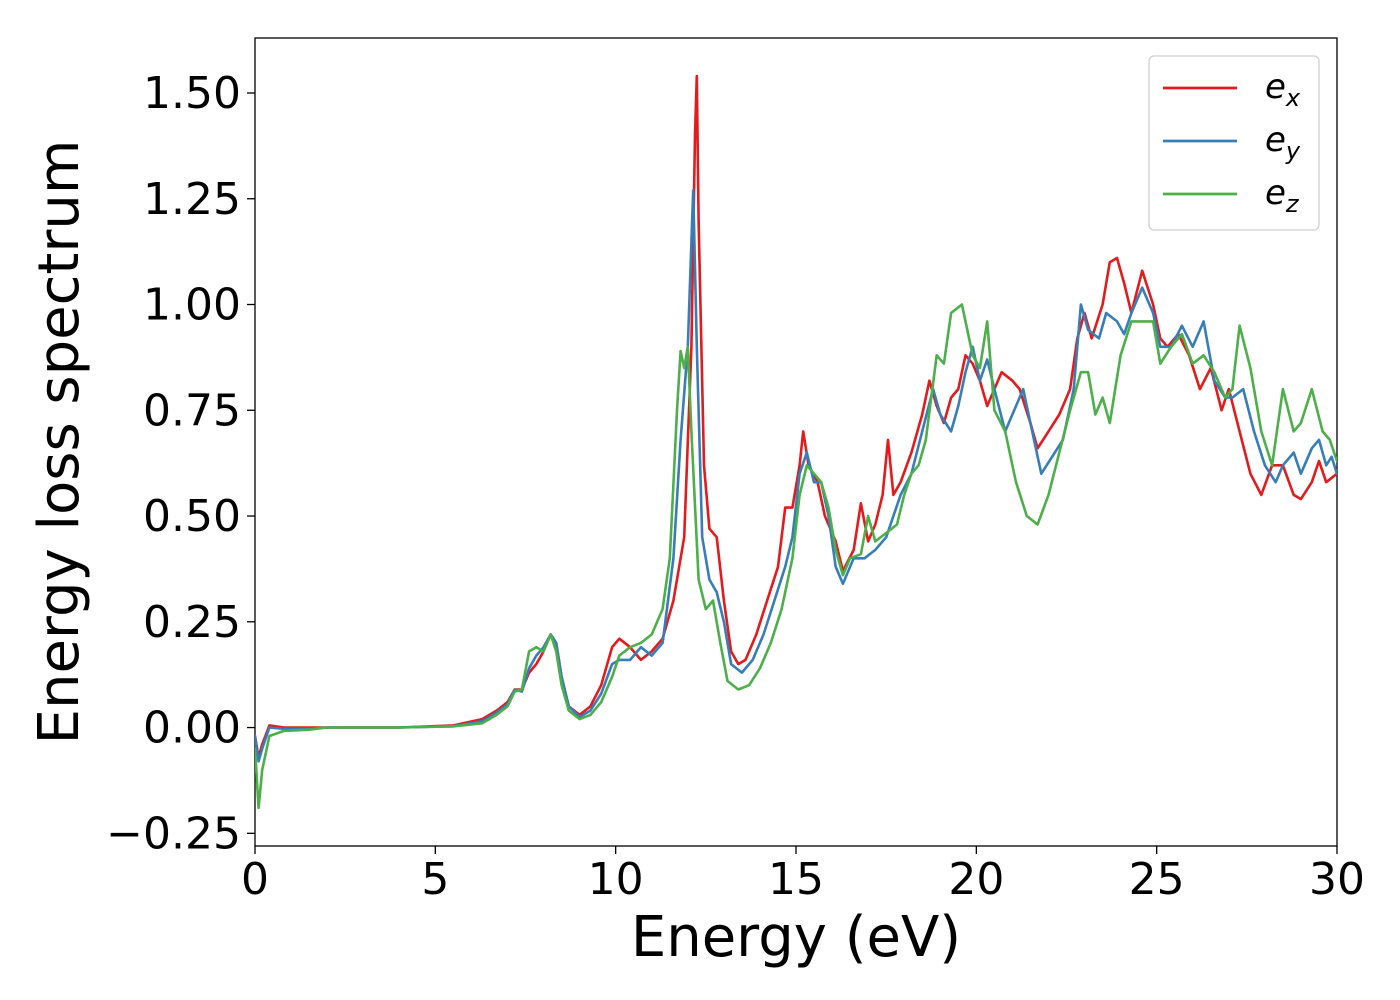 The image size is (1400, 1000). What do you see at coordinates (192, 728) in the screenshot?
I see `y-tick-label: 0.00` at bounding box center [192, 728].